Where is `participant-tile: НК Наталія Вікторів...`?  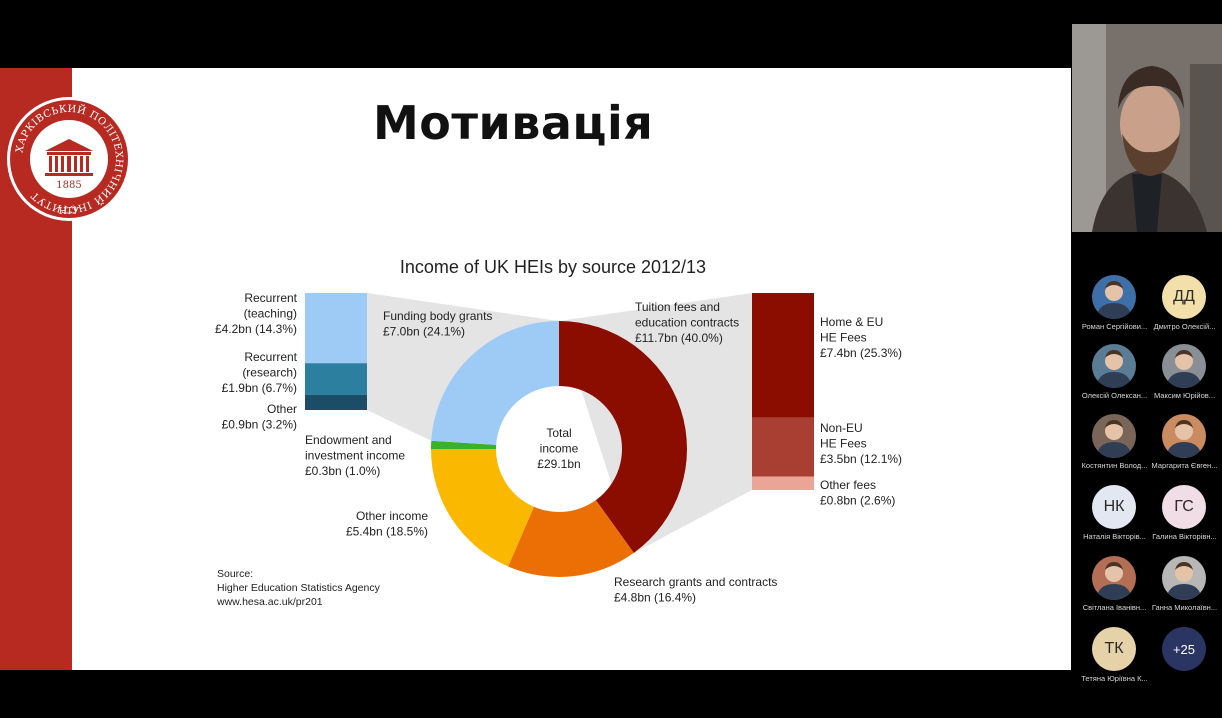
participant-tile: НК Наталія Вікторів... is located at coordinates (1114, 520).